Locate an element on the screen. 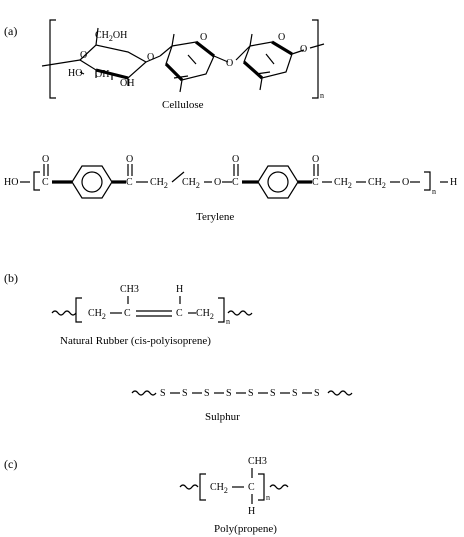 This screenshot has height=537, width=464. panel-label-b: (b) is located at coordinates (11, 278).